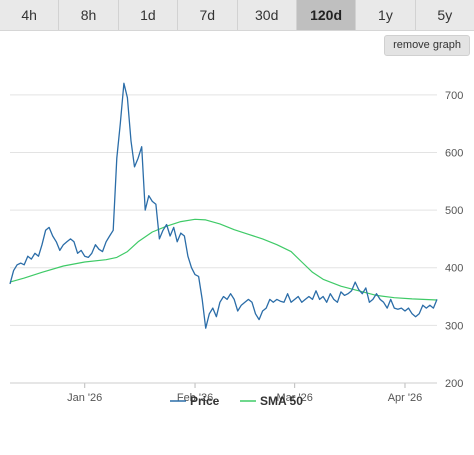  What do you see at coordinates (454, 269) in the screenshot?
I see `y-tick-label: 400` at bounding box center [454, 269].